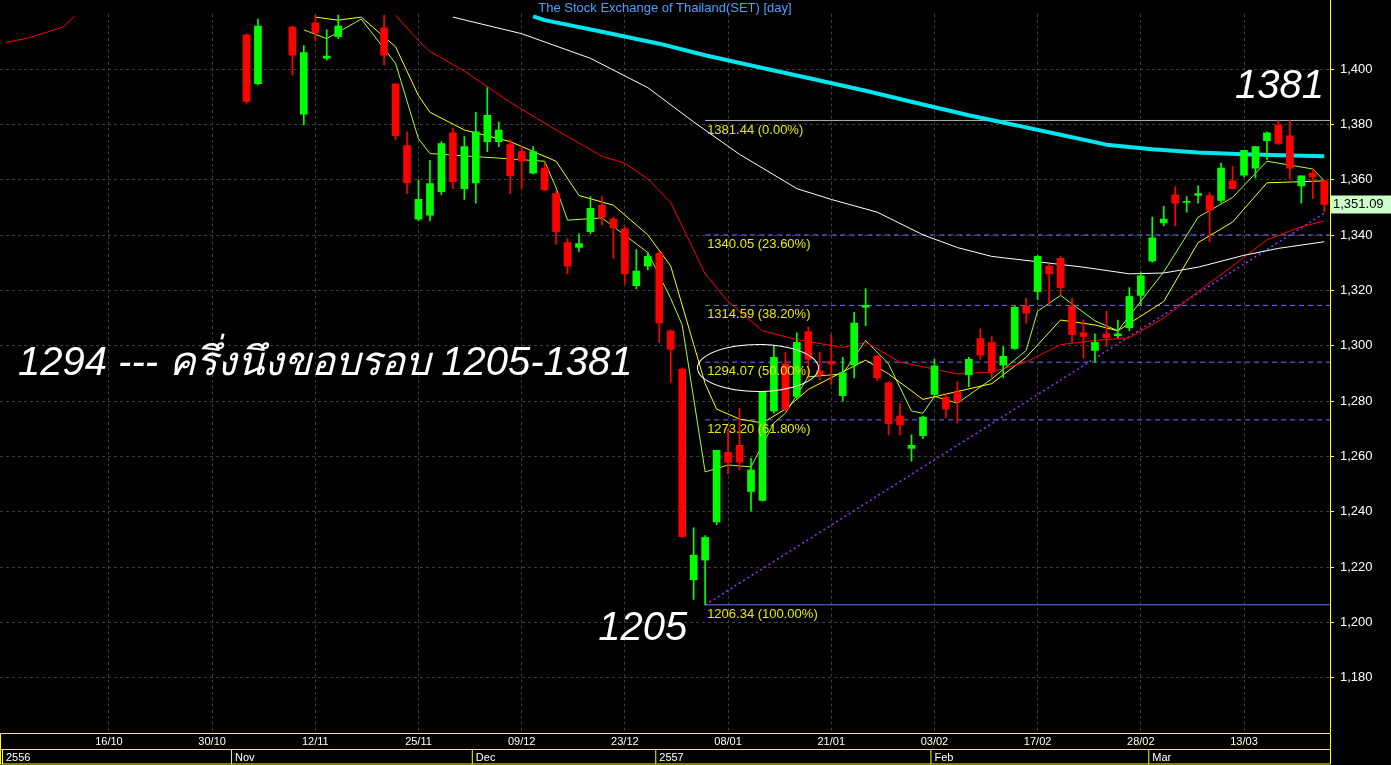 Image resolution: width=1391 pixels, height=765 pixels. Describe the element at coordinates (944, 756) in the screenshot. I see `text: Feb` at that location.